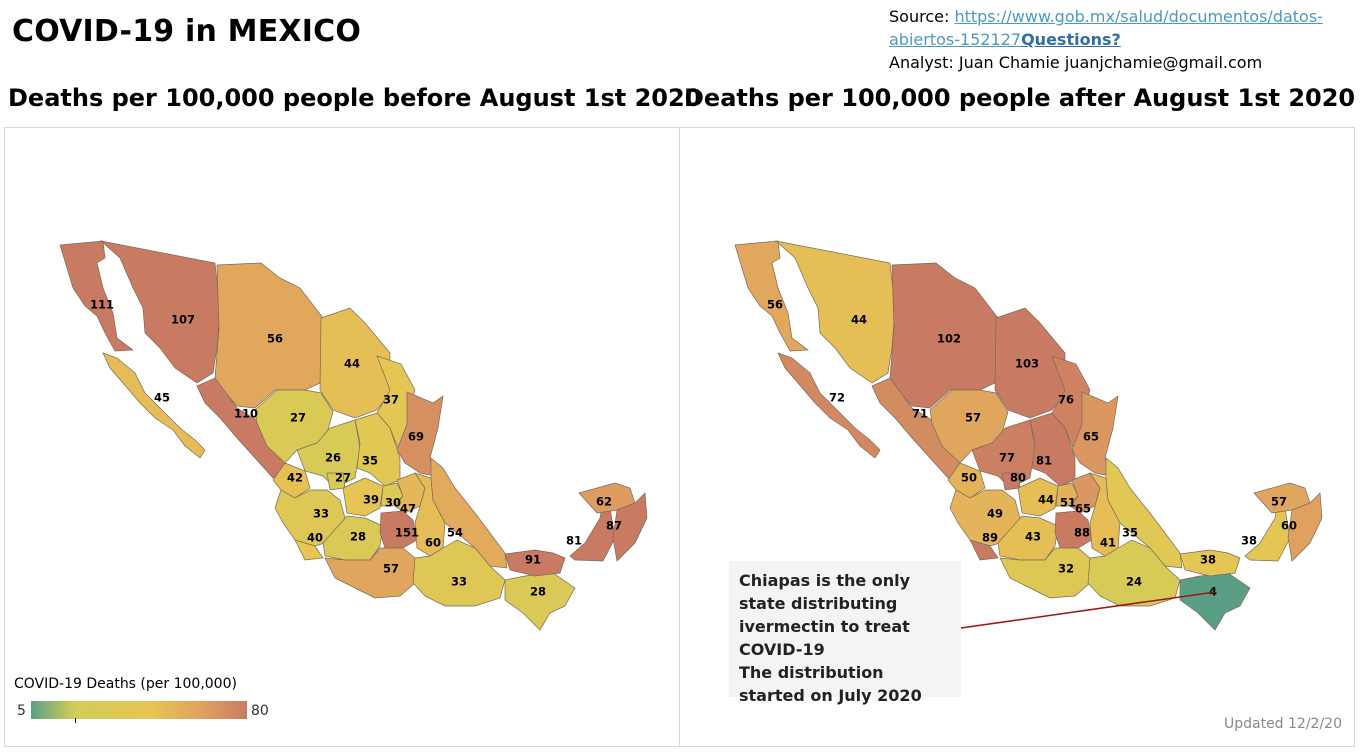  I want to click on value-label-chis: 28, so click(538, 592).